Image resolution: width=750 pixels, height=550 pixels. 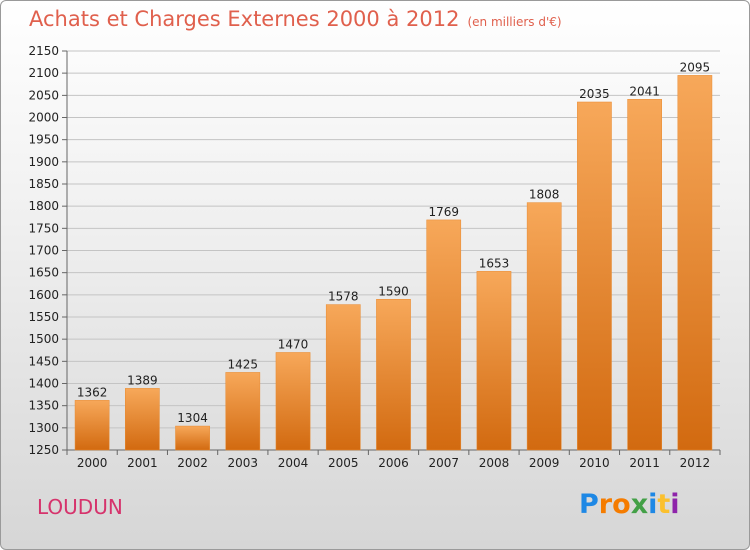 What do you see at coordinates (544, 195) in the screenshot?
I see `data-label: 1808` at bounding box center [544, 195].